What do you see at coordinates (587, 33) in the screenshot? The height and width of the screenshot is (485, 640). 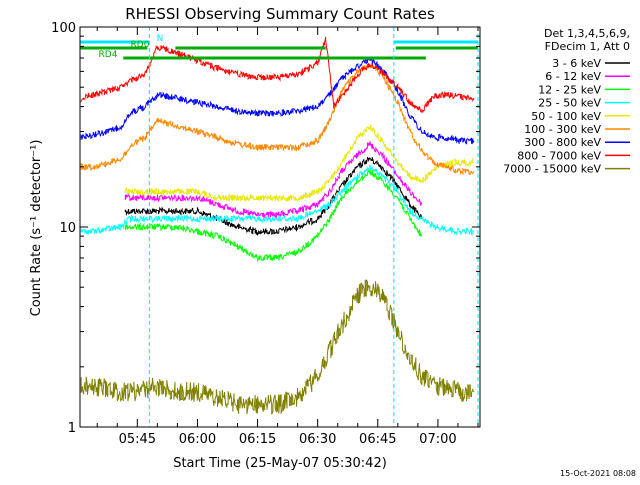 I see `legend-header-1: Det 1,3,4,5,6,9,` at bounding box center [587, 33].